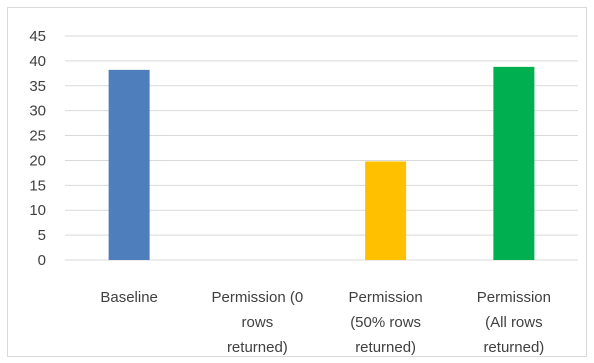 The image size is (594, 363). What do you see at coordinates (258, 297) in the screenshot?
I see `category-label: Permission (0` at bounding box center [258, 297].